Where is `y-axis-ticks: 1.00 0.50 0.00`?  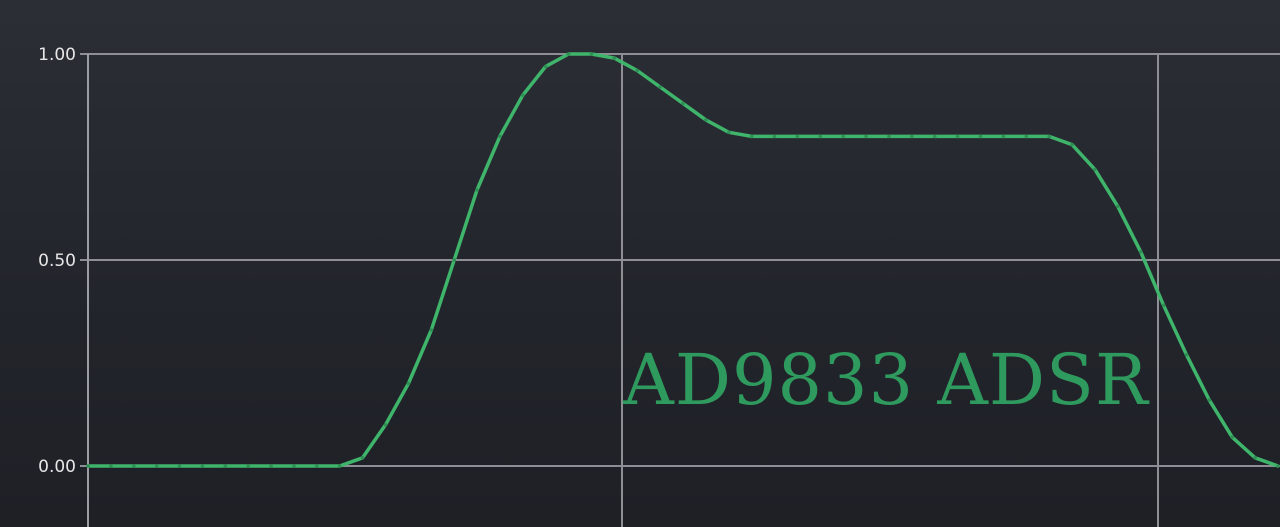
y-axis-ticks: 1.00 0.50 0.00 is located at coordinates (57, 261).